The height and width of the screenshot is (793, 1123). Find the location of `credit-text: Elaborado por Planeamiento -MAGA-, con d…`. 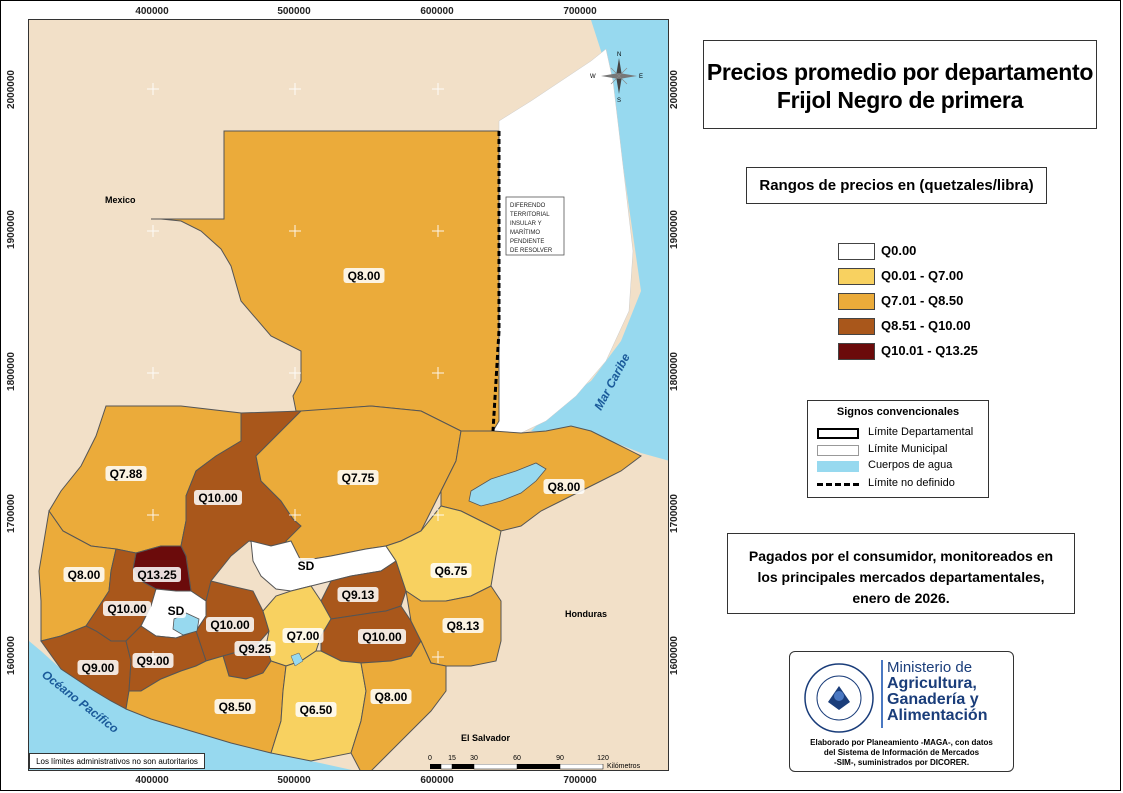

credit-text: Elaborado por Planeamiento -MAGA-, con d… is located at coordinates (901, 753).